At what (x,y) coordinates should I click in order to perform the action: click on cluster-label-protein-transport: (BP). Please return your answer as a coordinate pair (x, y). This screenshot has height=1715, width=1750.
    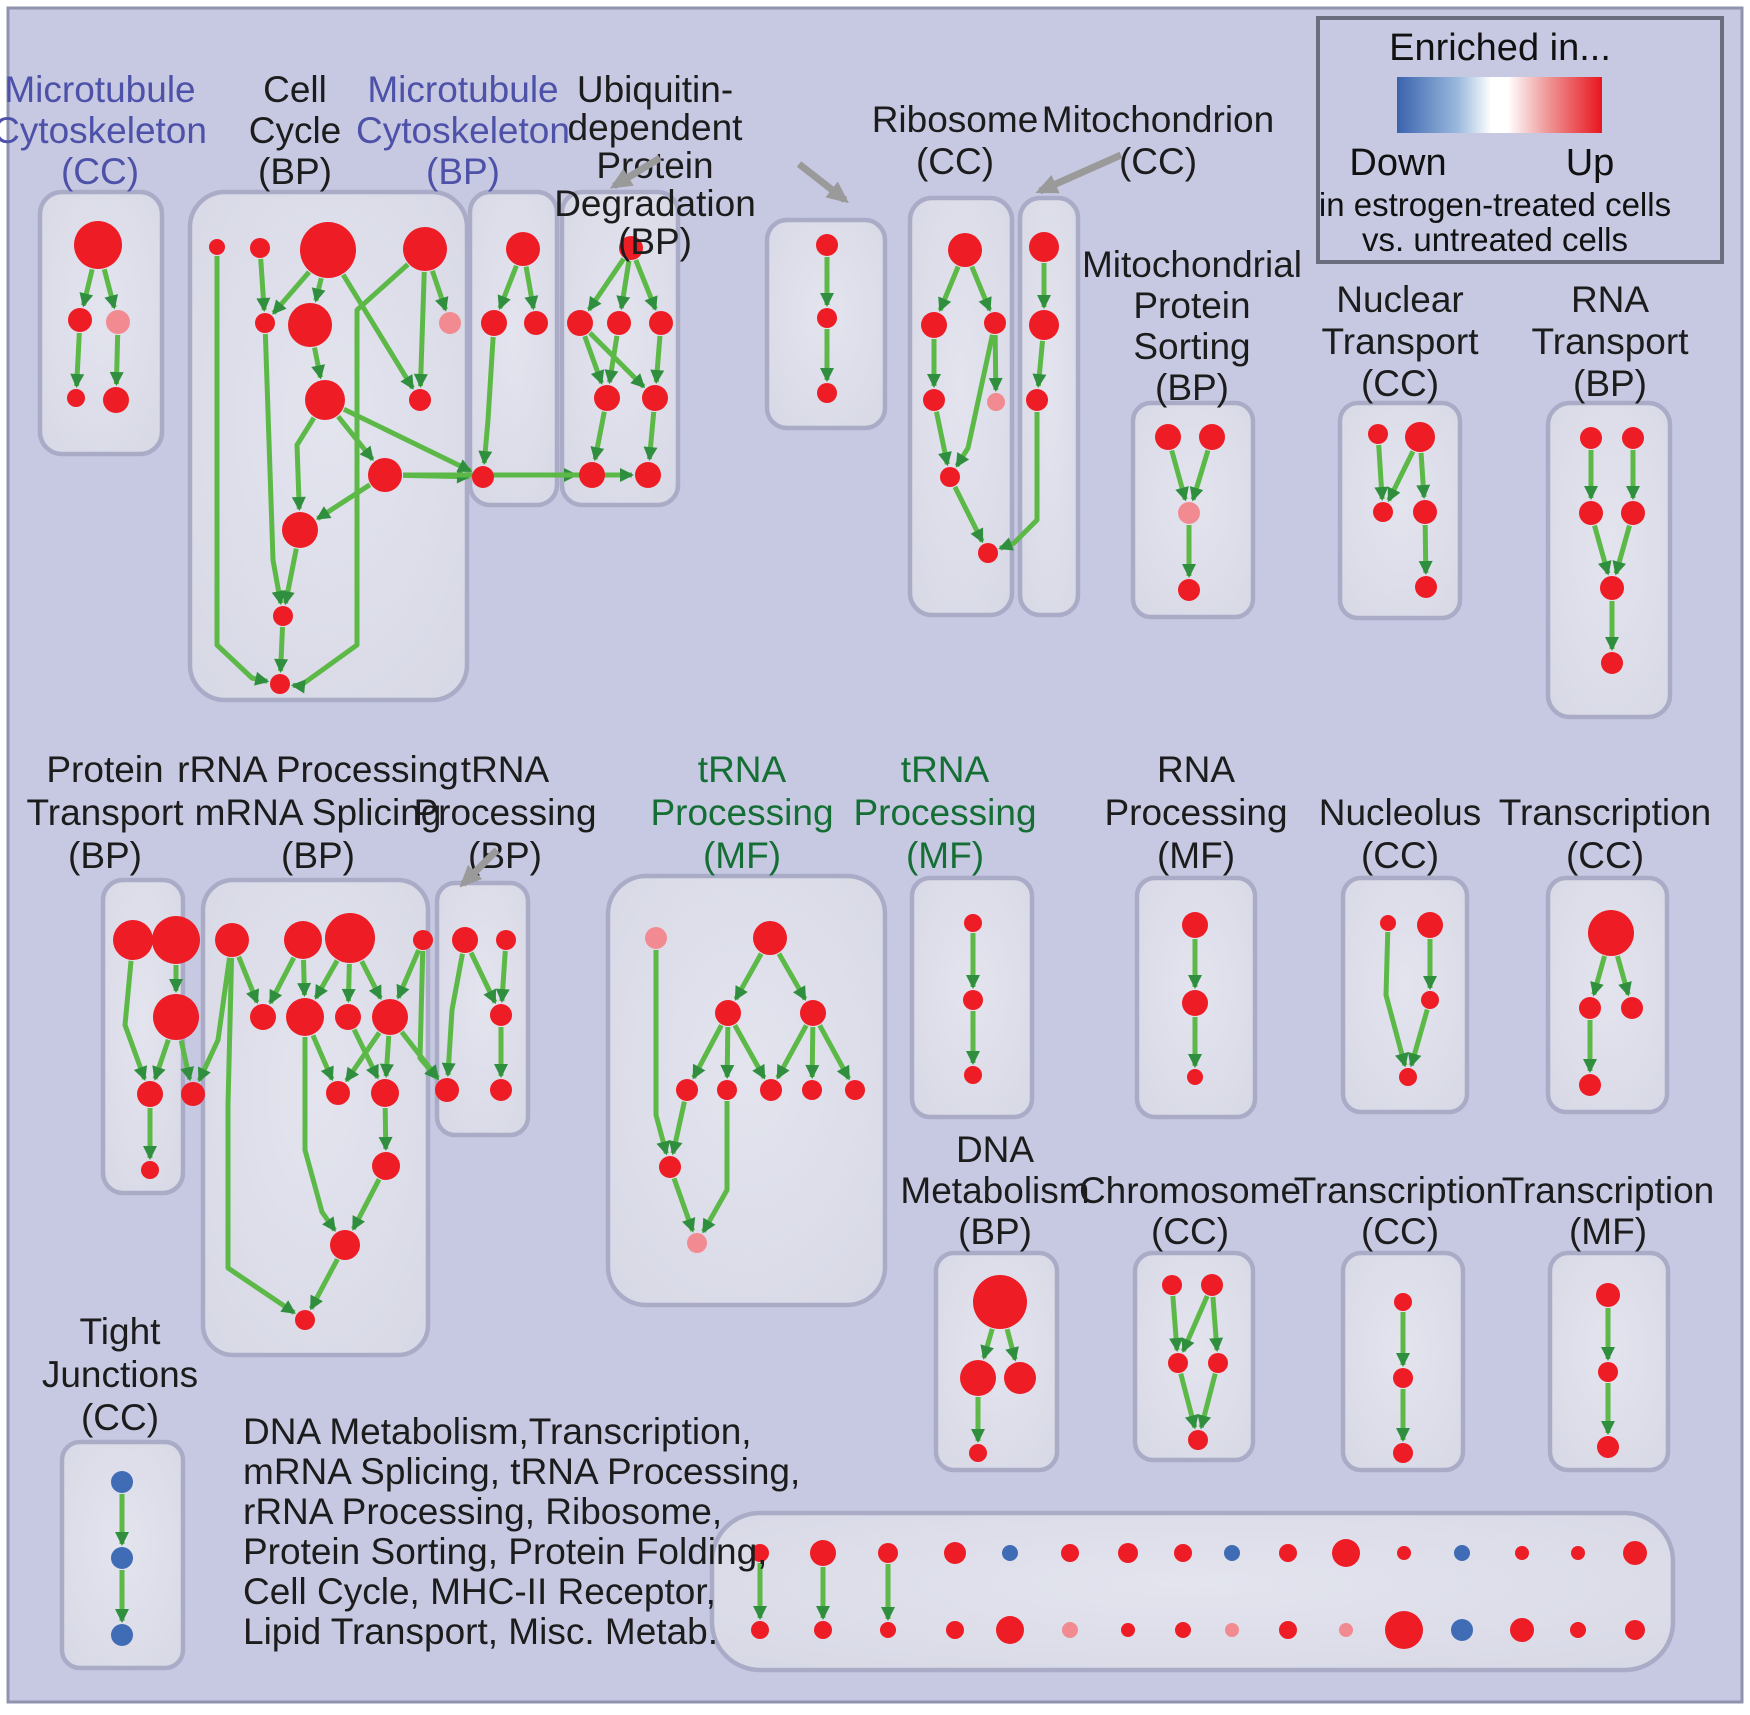
    Looking at the image, I should click on (105, 855).